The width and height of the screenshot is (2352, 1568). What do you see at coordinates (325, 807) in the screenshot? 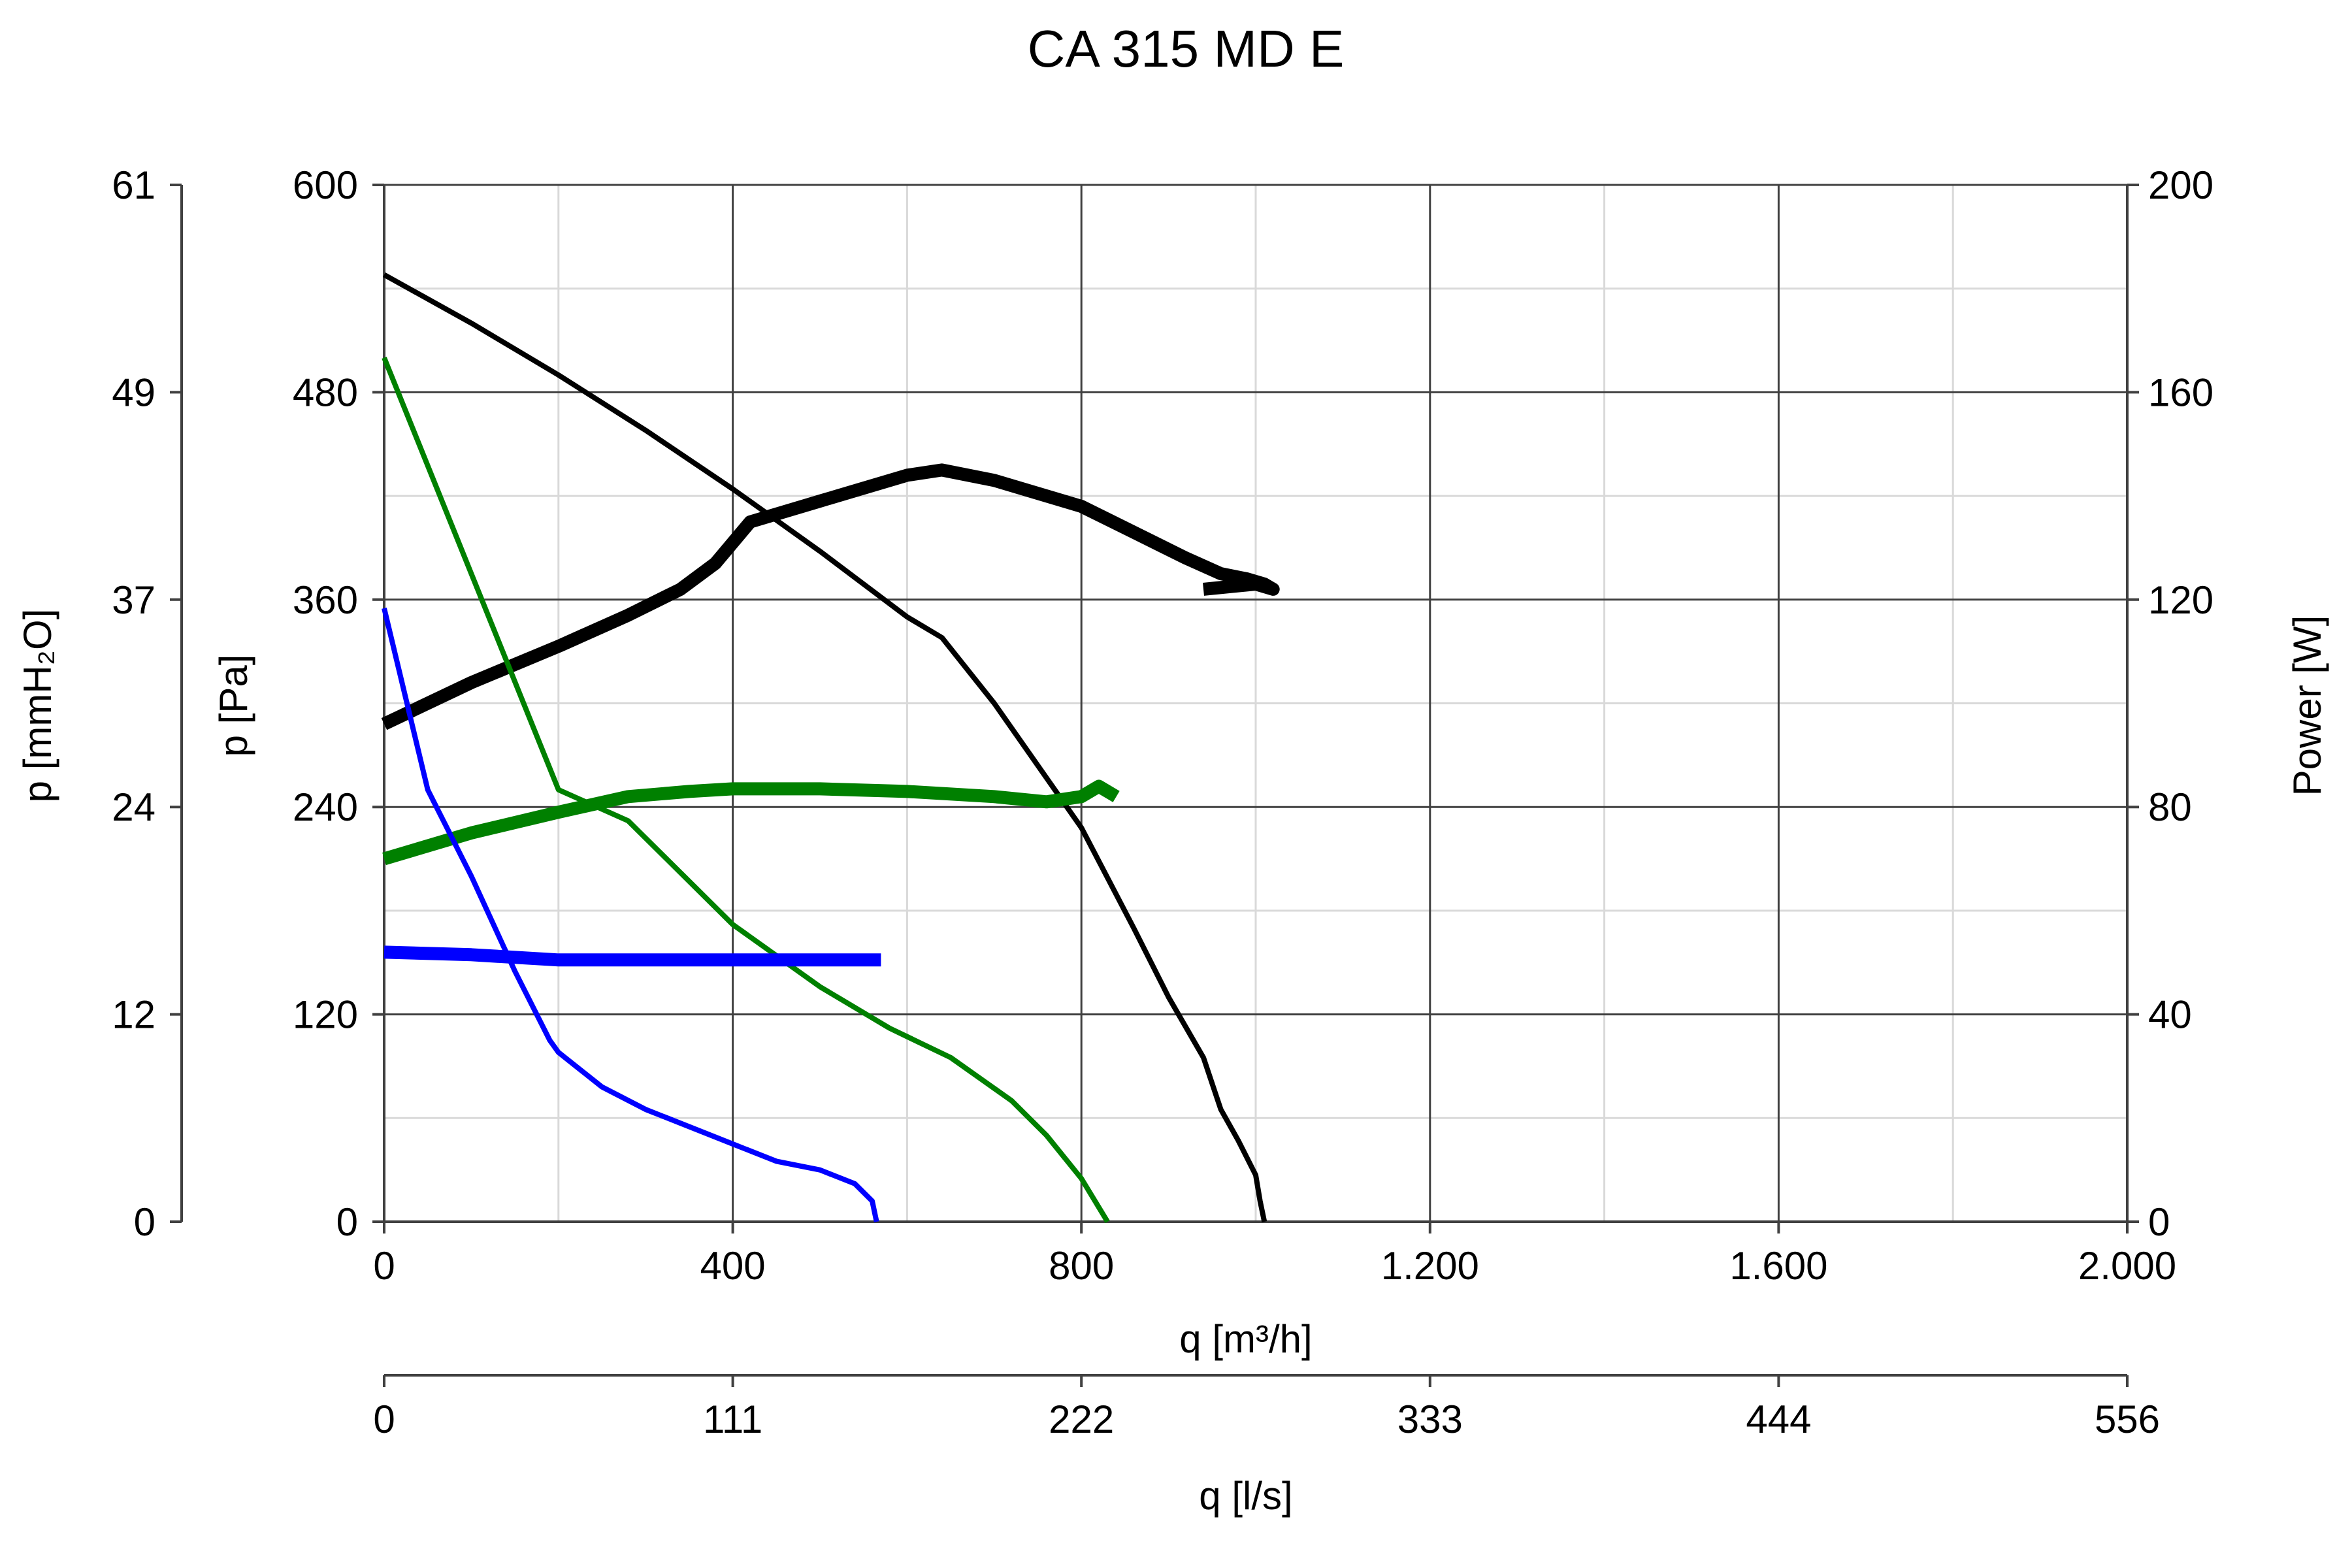
I see `y-tick-label: 240` at bounding box center [325, 807].